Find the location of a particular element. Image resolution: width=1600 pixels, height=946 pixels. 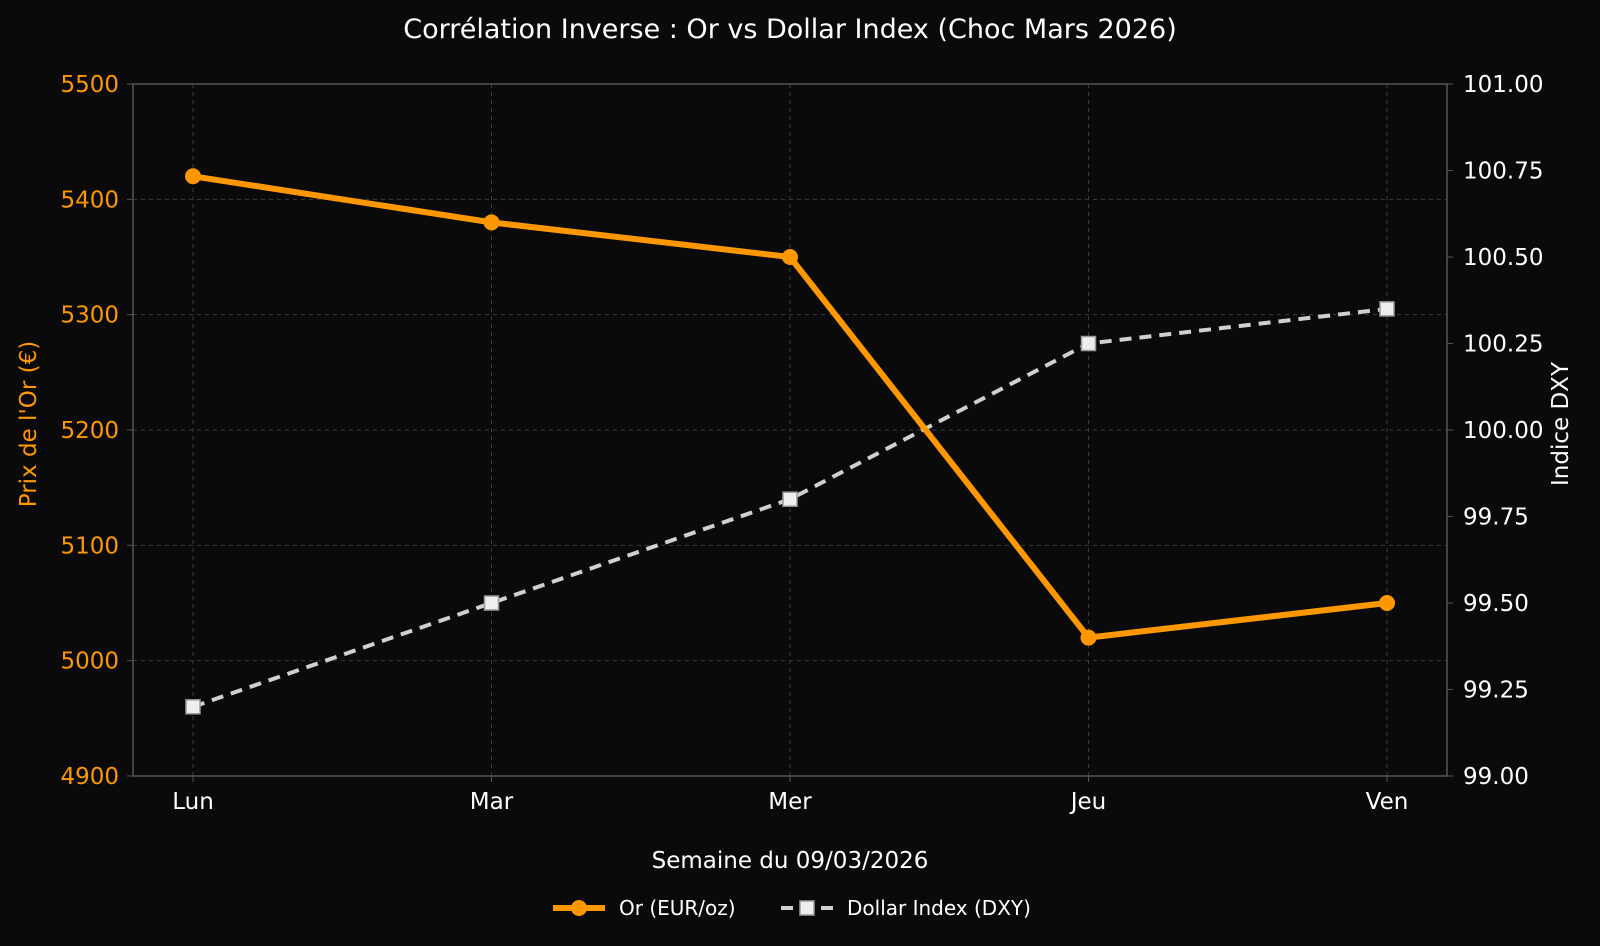

x-axis-label: Semaine du 09/03/2026 is located at coordinates (790, 861).